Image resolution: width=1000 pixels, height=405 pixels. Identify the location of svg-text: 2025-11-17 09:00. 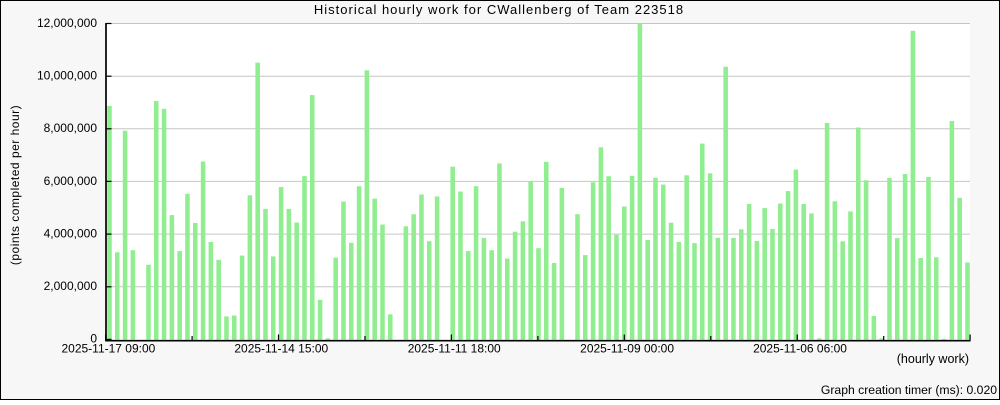
(108, 349).